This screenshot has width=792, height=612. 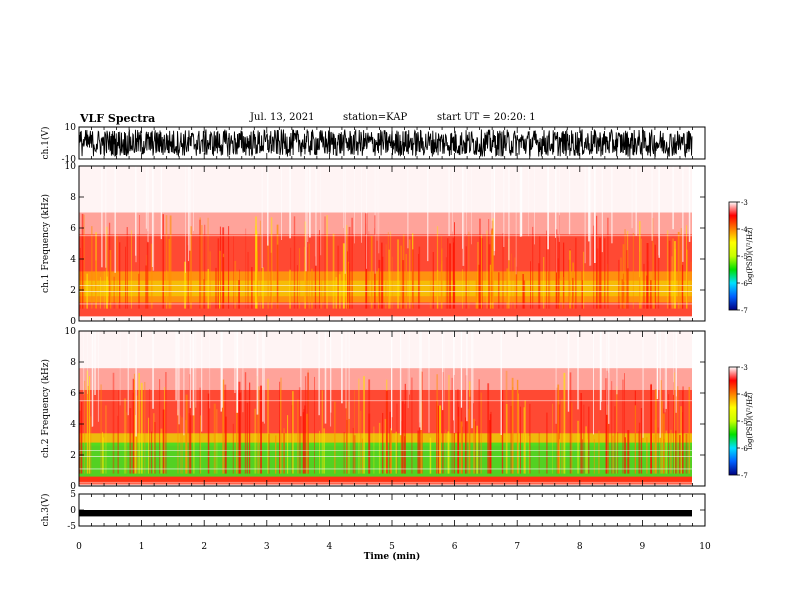 What do you see at coordinates (45, 510) in the screenshot?
I see `ylabel-ch3-waveform: ch.3(V)` at bounding box center [45, 510].